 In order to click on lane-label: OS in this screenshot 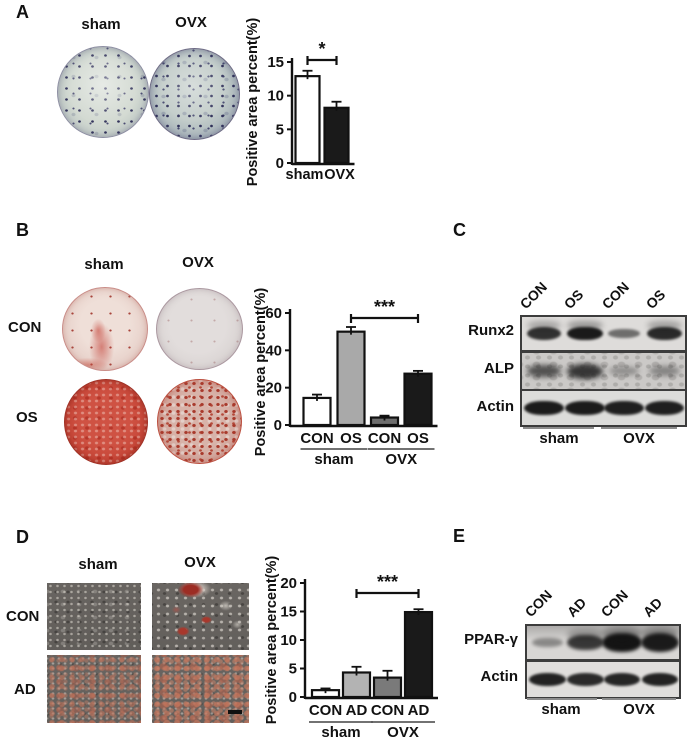, I will do `click(655, 299)`.